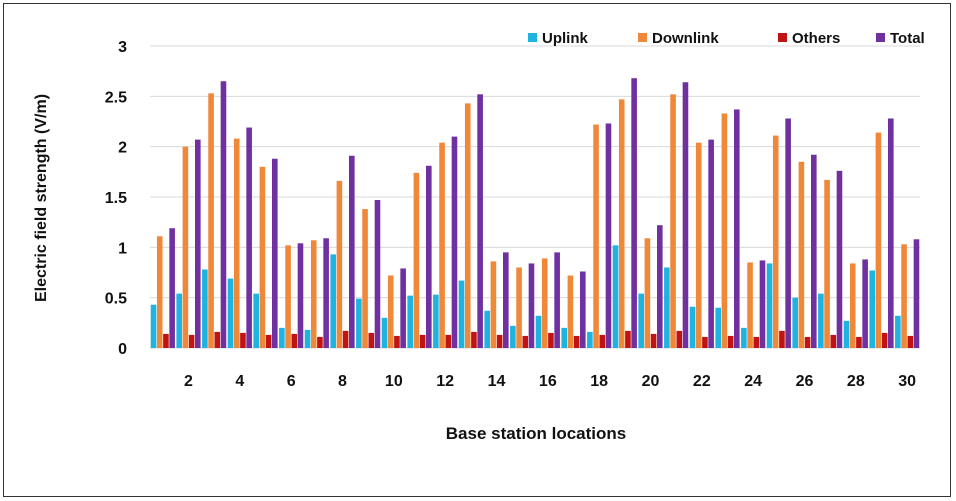  I want to click on y-axis-ticks: 0 0.5 1 1.5 2 2.5 3, so click(116, 198).